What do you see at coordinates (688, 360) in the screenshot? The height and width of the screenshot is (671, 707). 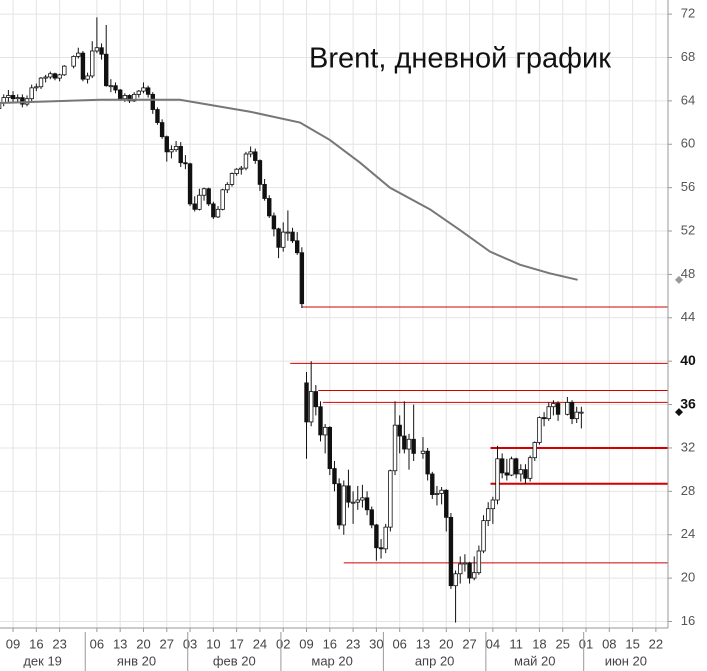 I see `y-tick-label: 40` at bounding box center [688, 360].